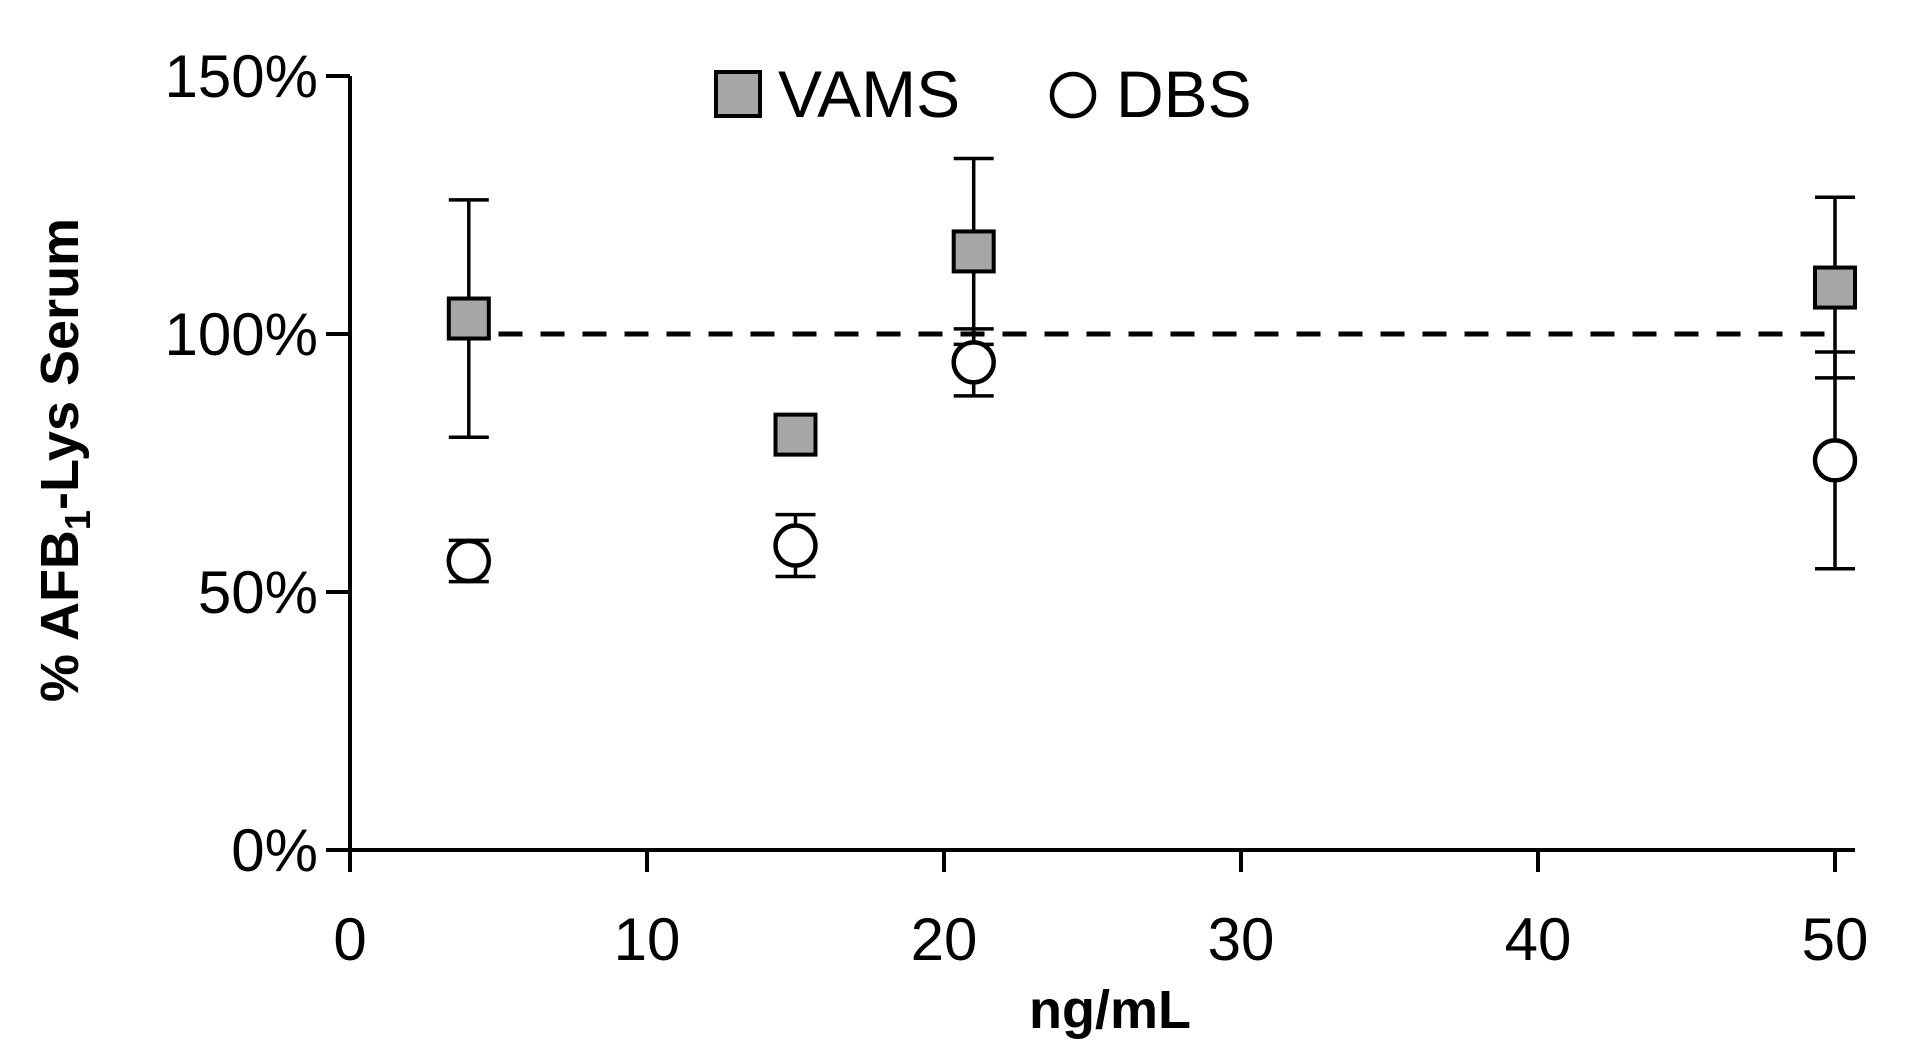 Image resolution: width=1916 pixels, height=1063 pixels. Describe the element at coordinates (1110, 1010) in the screenshot. I see `x-axis-title: ng/mL` at that location.